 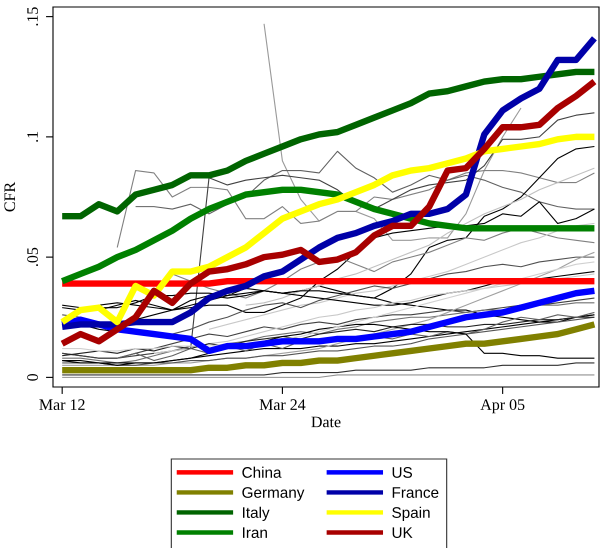 What do you see at coordinates (10, 197) in the screenshot?
I see `y-axis-title: CFR` at bounding box center [10, 197].